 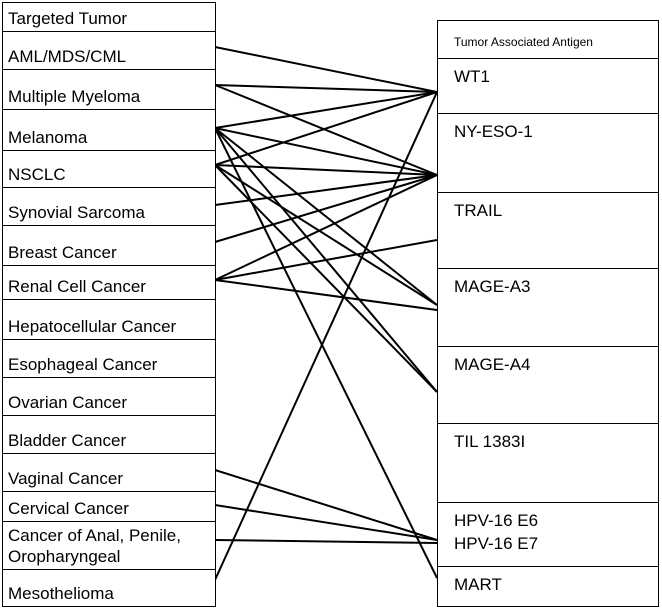 What do you see at coordinates (548, 153) in the screenshot?
I see `antigen-cell: NY-ESO-1` at bounding box center [548, 153].